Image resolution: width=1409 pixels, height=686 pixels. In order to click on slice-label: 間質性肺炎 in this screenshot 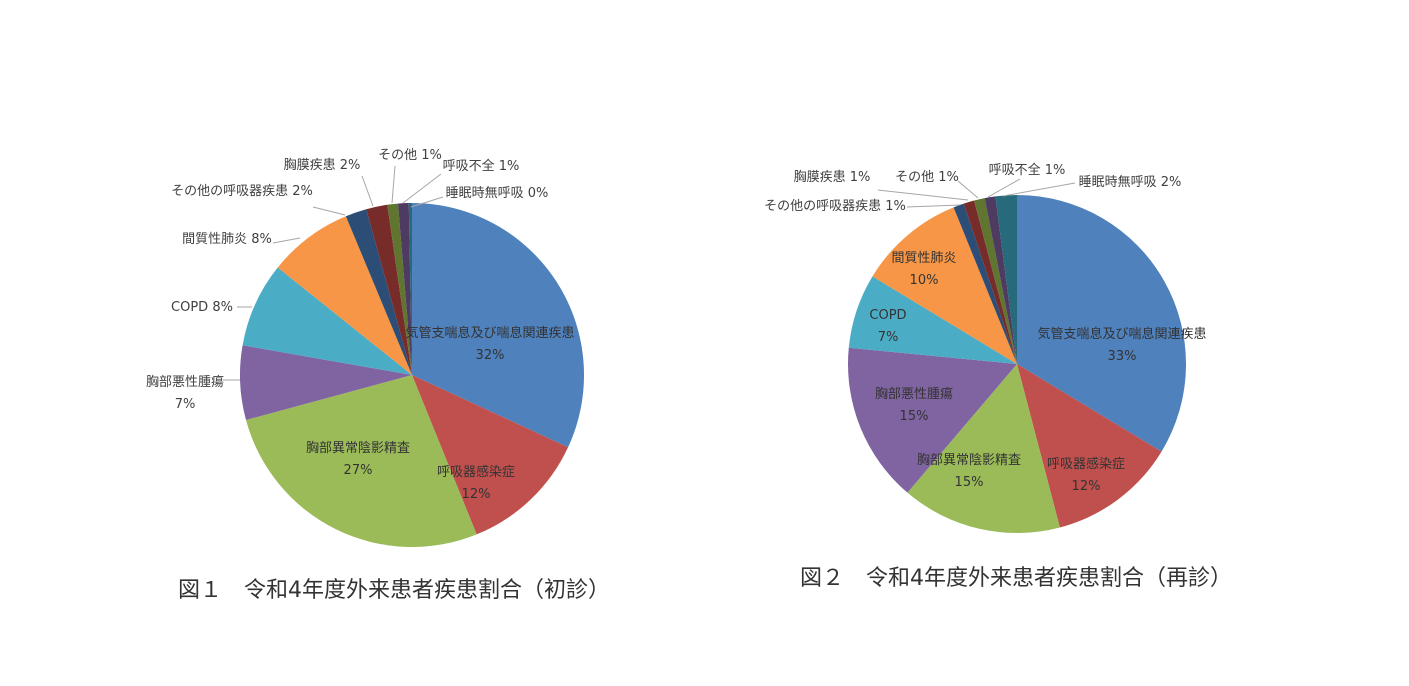, I will do `click(923, 258)`.